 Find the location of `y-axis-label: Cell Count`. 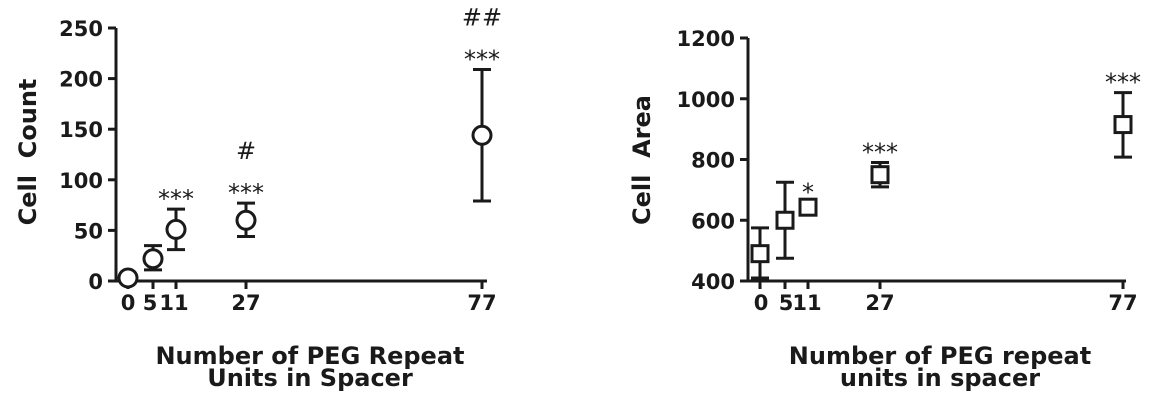

y-axis-label: Cell Count is located at coordinates (28, 152).